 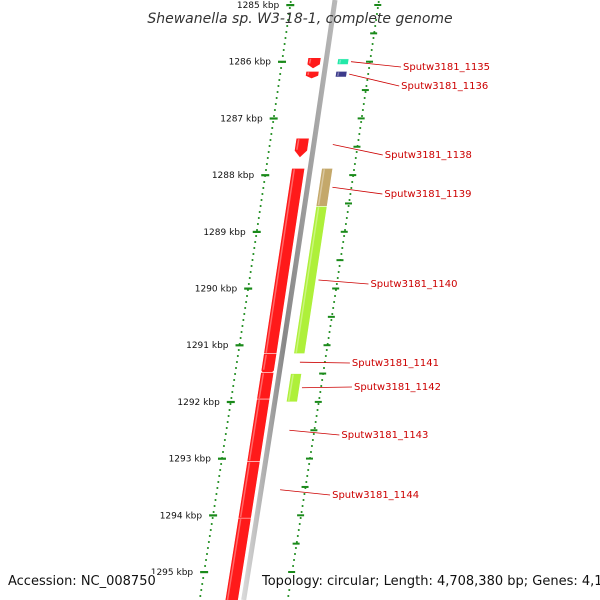 What do you see at coordinates (413, 284) in the screenshot?
I see `gene-label-Sputw3181_1140: Sputw3181_1140` at bounding box center [413, 284].